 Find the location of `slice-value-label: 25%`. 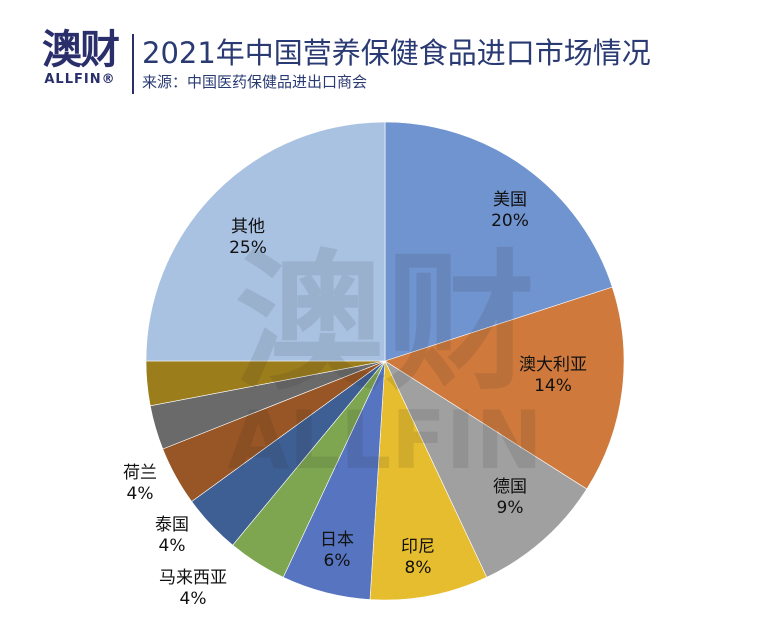

slice-value-label: 25% is located at coordinates (248, 248).